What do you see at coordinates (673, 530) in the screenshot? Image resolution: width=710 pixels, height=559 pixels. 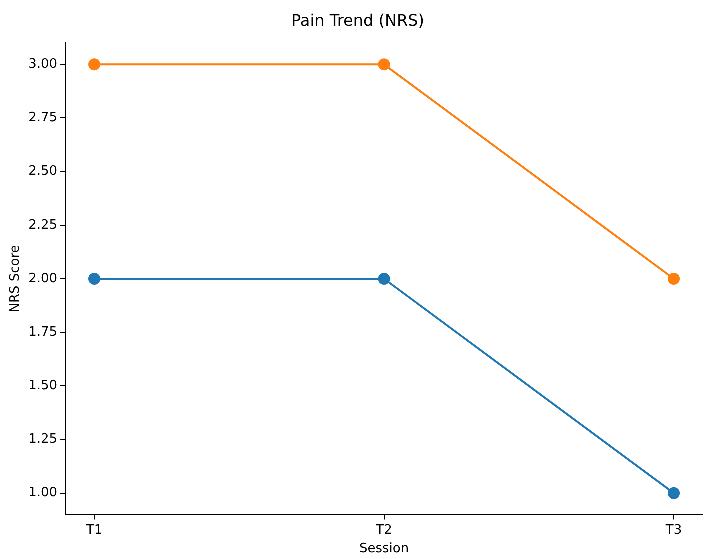 I see `x-tick-label: T3` at bounding box center [673, 530].